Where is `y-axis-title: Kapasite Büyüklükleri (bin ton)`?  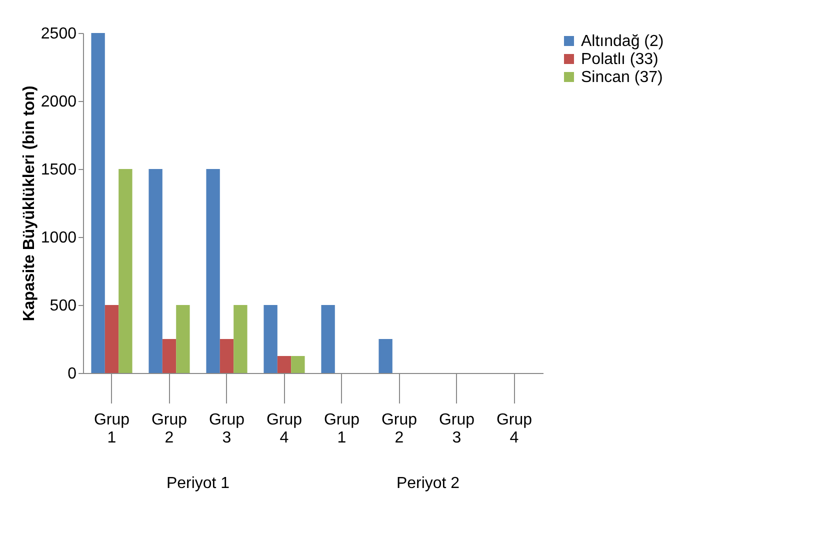 y-axis-title: Kapasite Büyüklükleri (bin ton) is located at coordinates (29, 204).